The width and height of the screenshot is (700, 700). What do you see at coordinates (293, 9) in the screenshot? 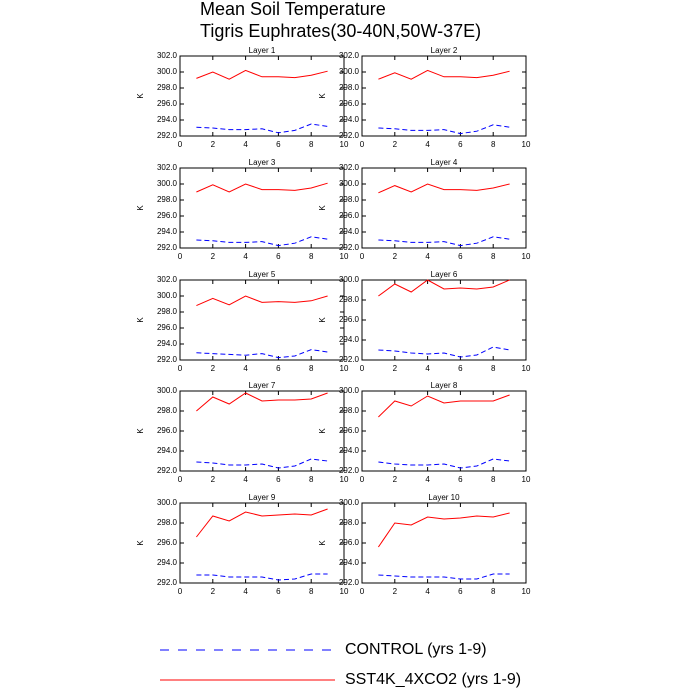
I see `figure-title: Mean Soil Temperature` at bounding box center [293, 9].